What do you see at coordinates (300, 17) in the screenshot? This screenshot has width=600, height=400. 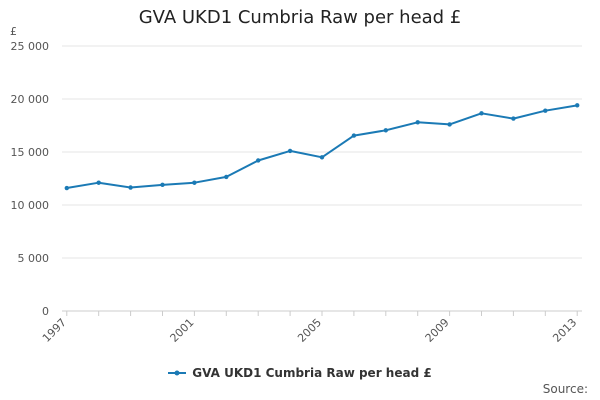 I see `chart-title: GVA UKD1 Cumbria Raw per head £` at bounding box center [300, 17].